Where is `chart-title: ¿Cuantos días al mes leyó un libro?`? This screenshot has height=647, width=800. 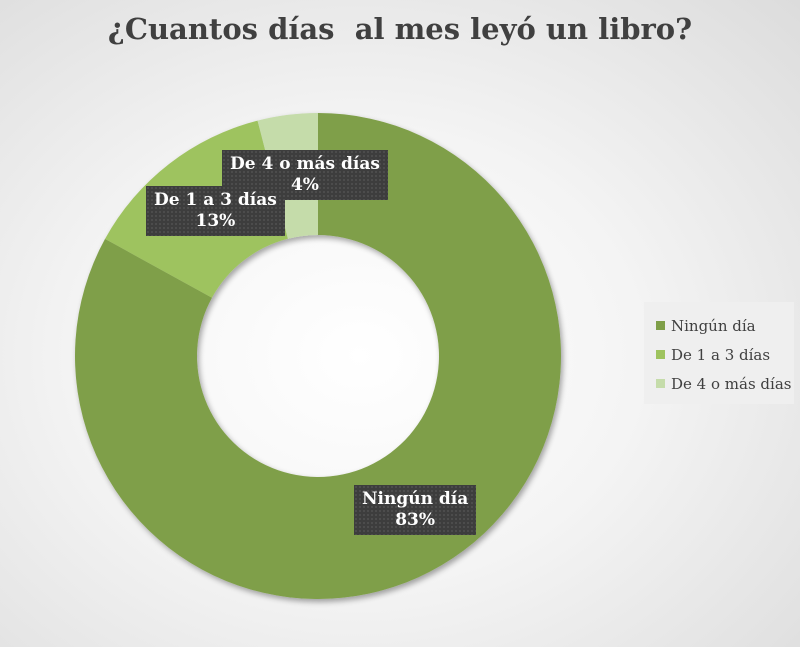 chart-title: ¿Cuantos días al mes leyó un libro? is located at coordinates (400, 29).